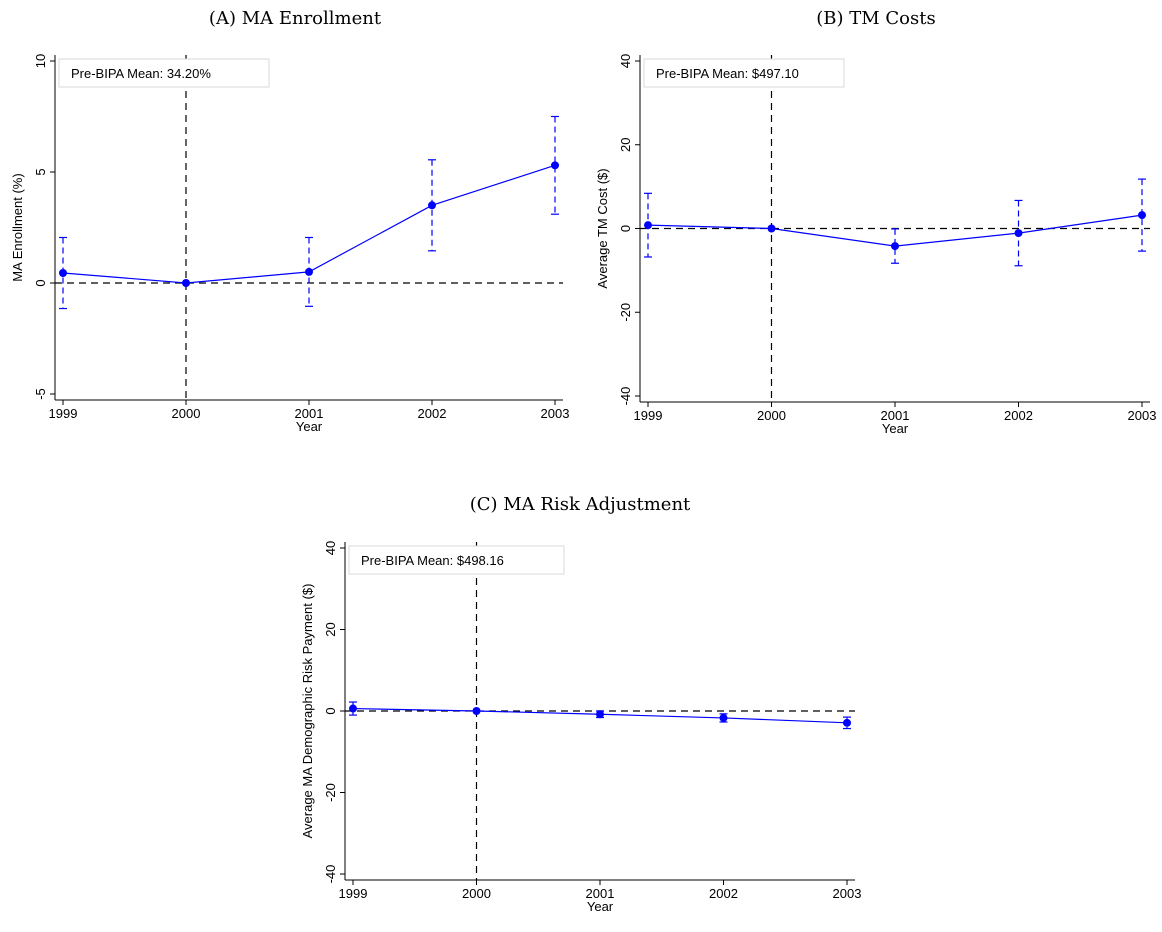 This screenshot has height=932, width=1162. I want to click on y-axis-label: MA Enrollment (%), so click(17, 227).